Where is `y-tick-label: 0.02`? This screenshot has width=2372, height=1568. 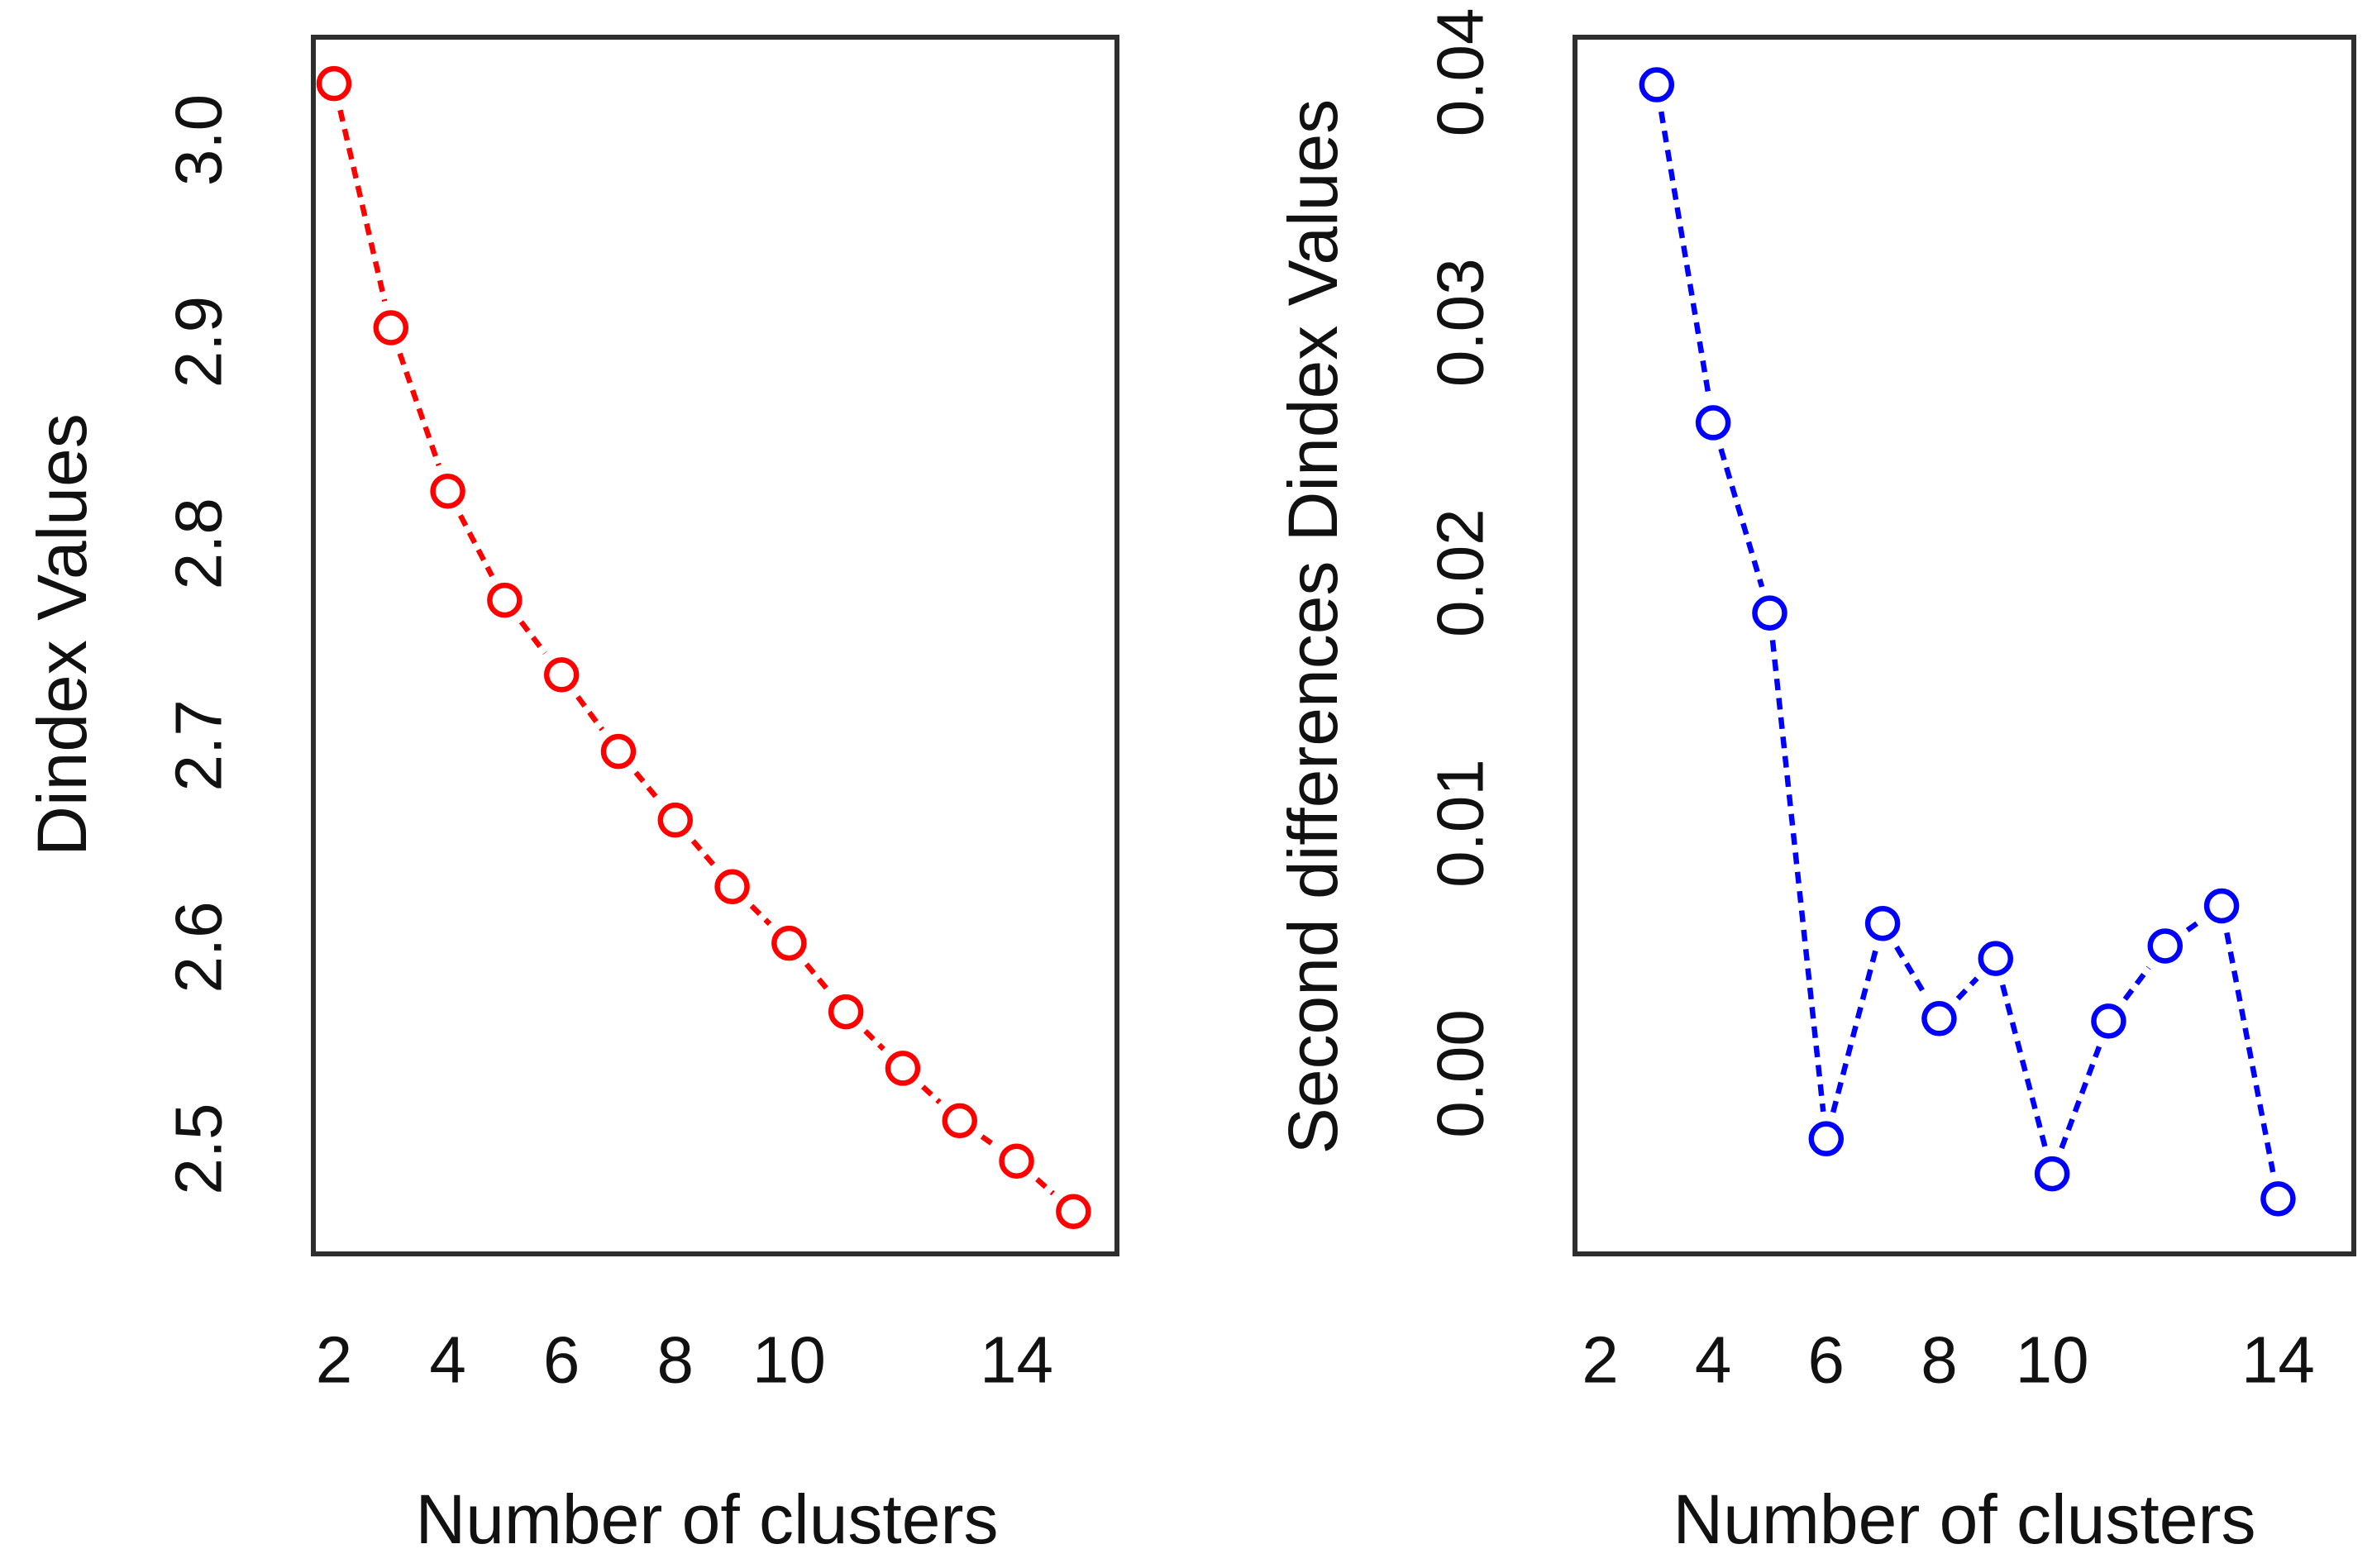
y-tick-label: 0.02 is located at coordinates (1460, 572).